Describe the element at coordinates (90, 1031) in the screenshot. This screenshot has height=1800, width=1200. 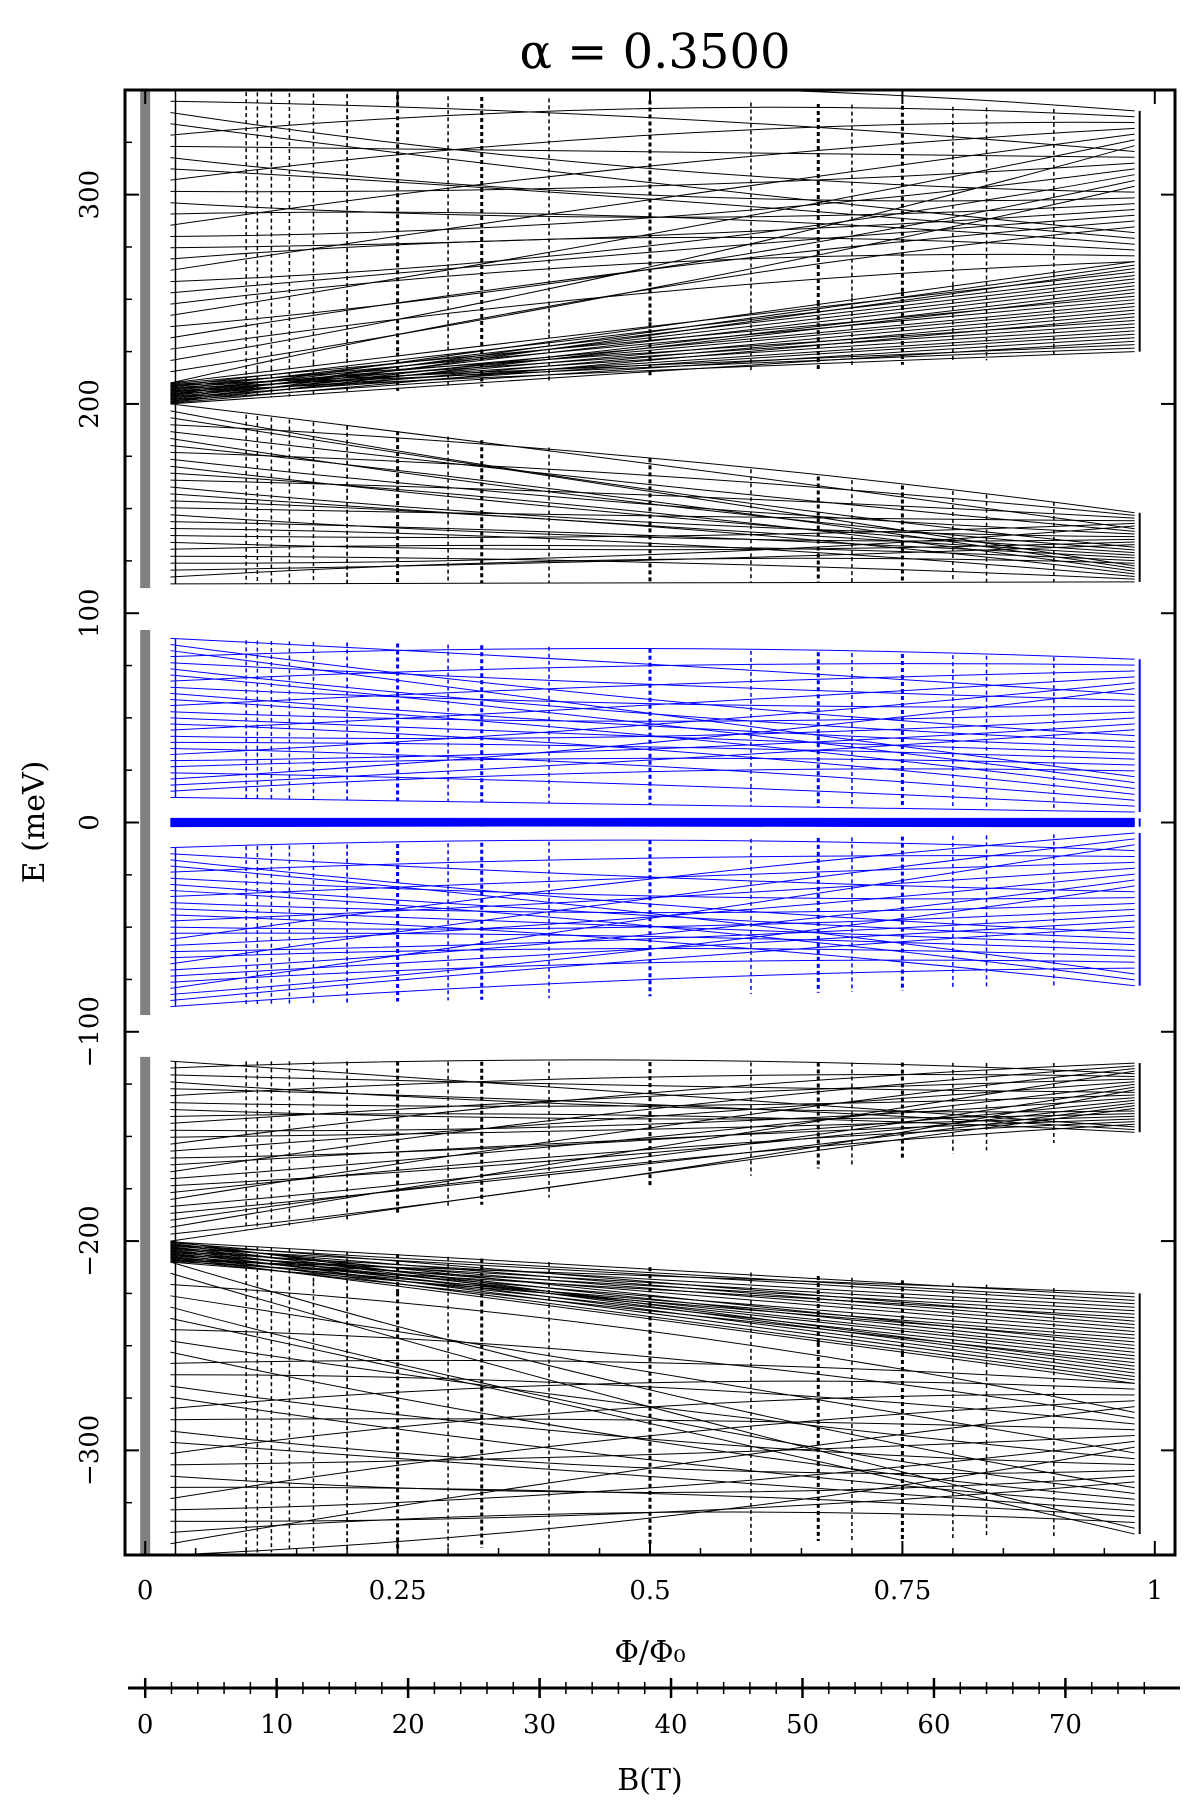
I see `y-tick-label: −100` at that location.